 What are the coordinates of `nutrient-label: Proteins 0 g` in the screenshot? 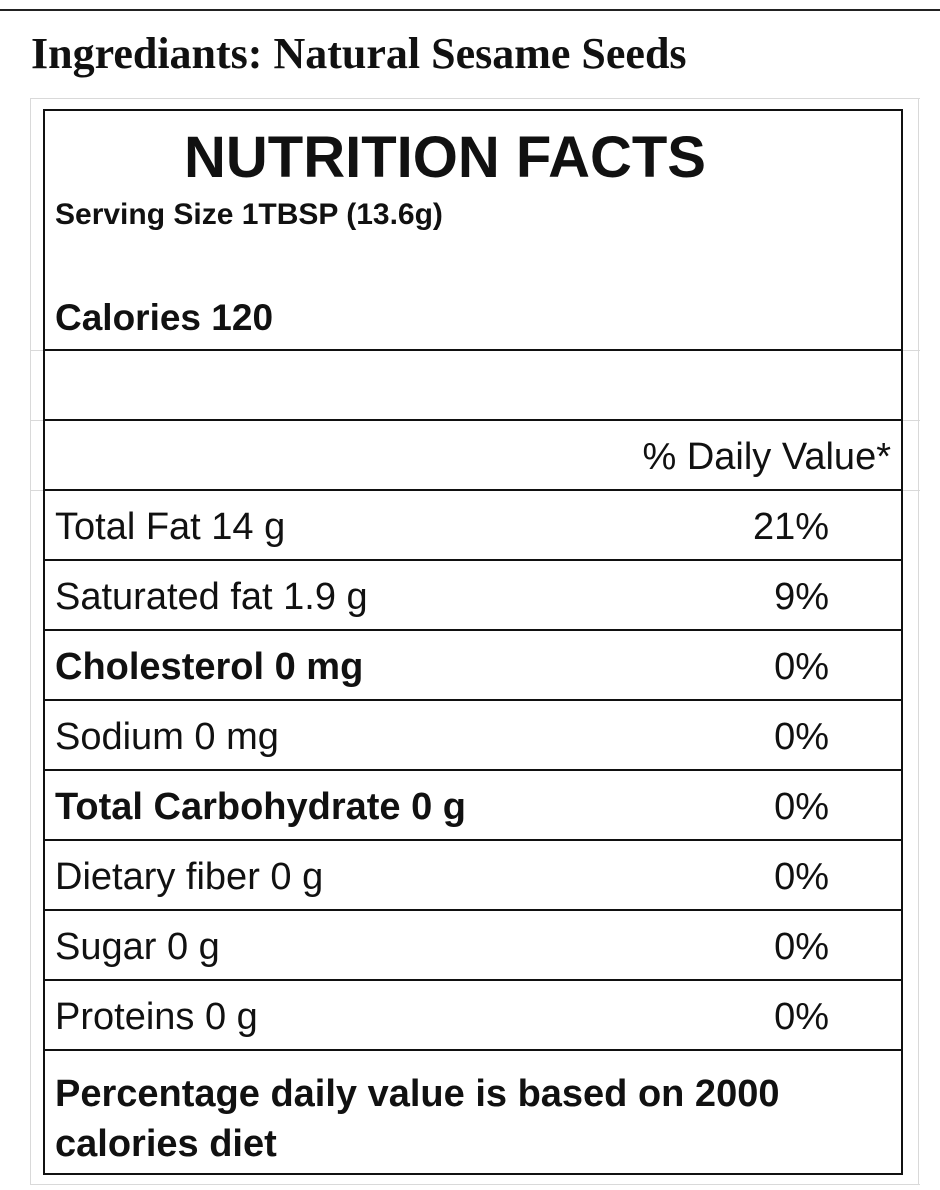 It's located at (156, 1017).